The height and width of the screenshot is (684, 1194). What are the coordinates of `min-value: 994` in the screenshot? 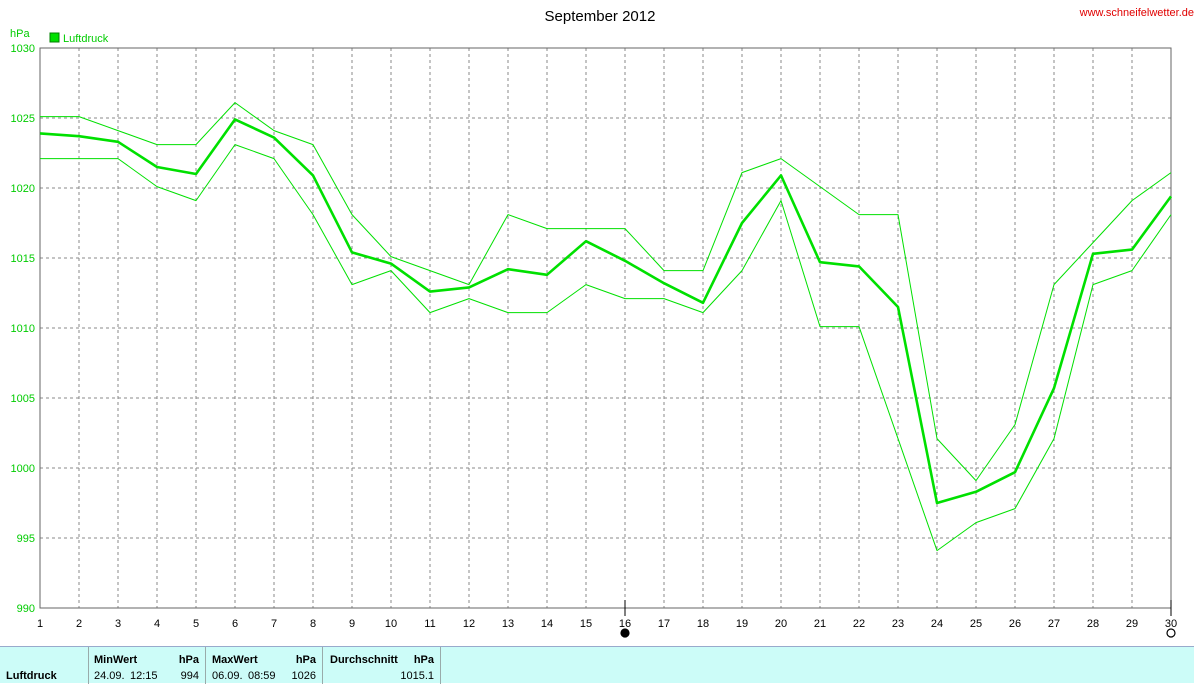 It's located at (189, 676).